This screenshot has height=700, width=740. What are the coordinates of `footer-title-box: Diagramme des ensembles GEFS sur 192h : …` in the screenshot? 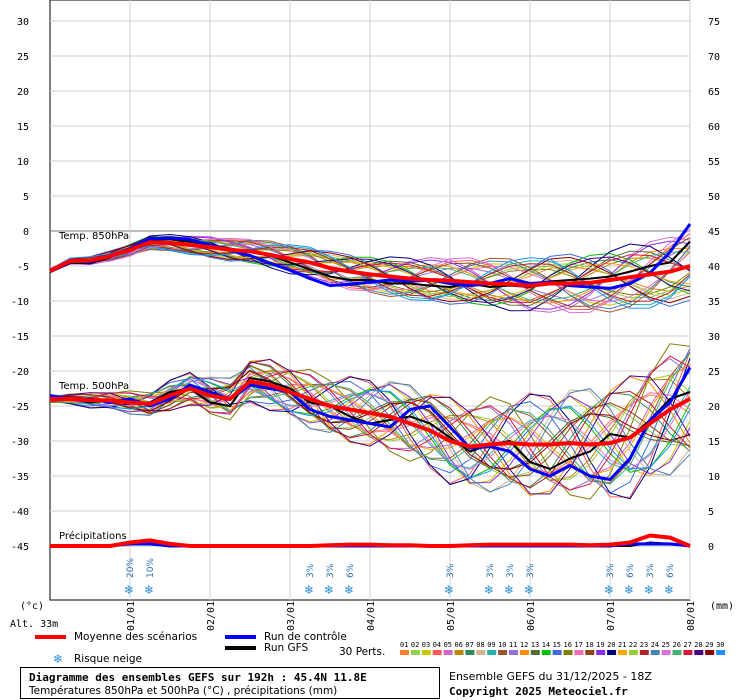 It's located at (230, 683).